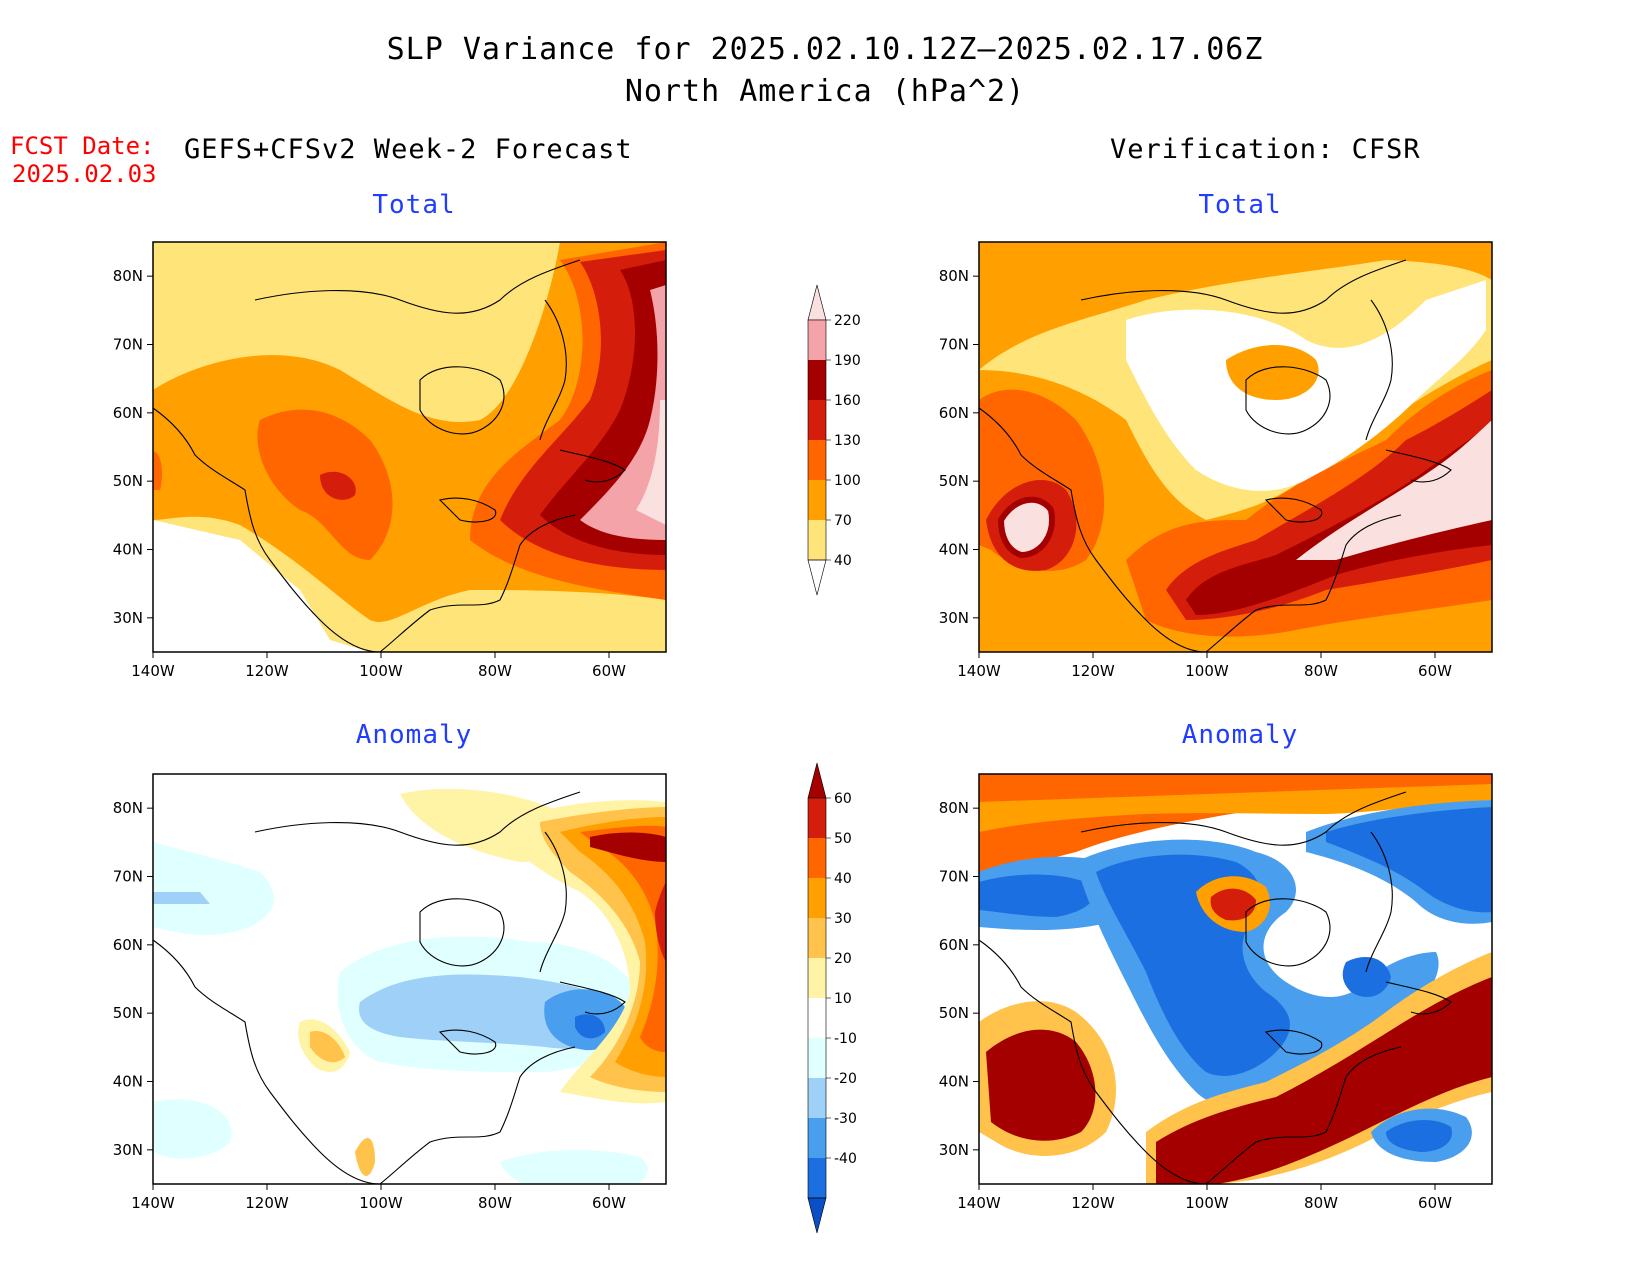  I want to click on total-colorbar: 220 190 160 130 100 70 40, so click(815, 450).